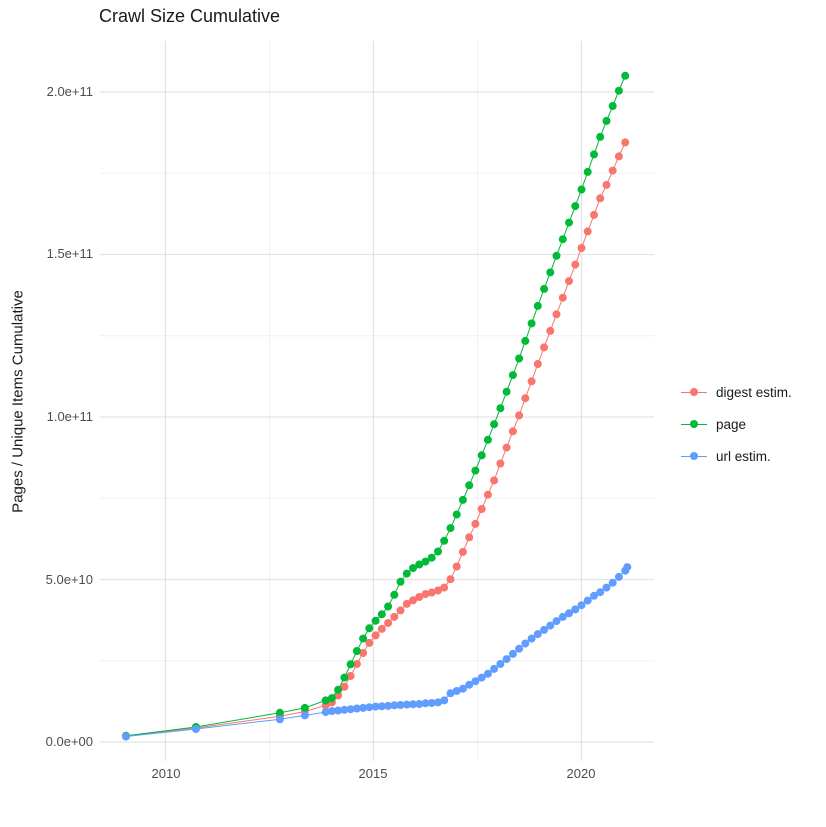 This screenshot has width=826, height=827. What do you see at coordinates (18, 401) in the screenshot?
I see `y-axis-title: Pages / Unique Items Cumulative` at bounding box center [18, 401].